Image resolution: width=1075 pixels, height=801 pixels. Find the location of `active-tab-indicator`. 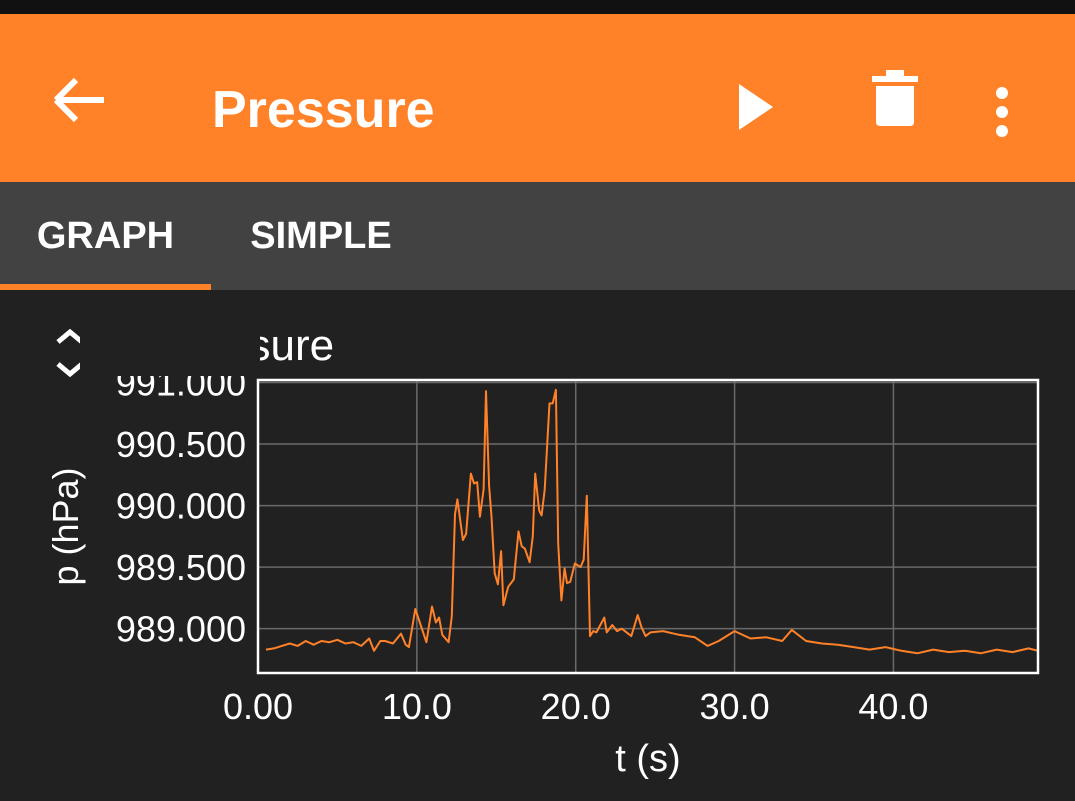

active-tab-indicator is located at coordinates (105, 287).